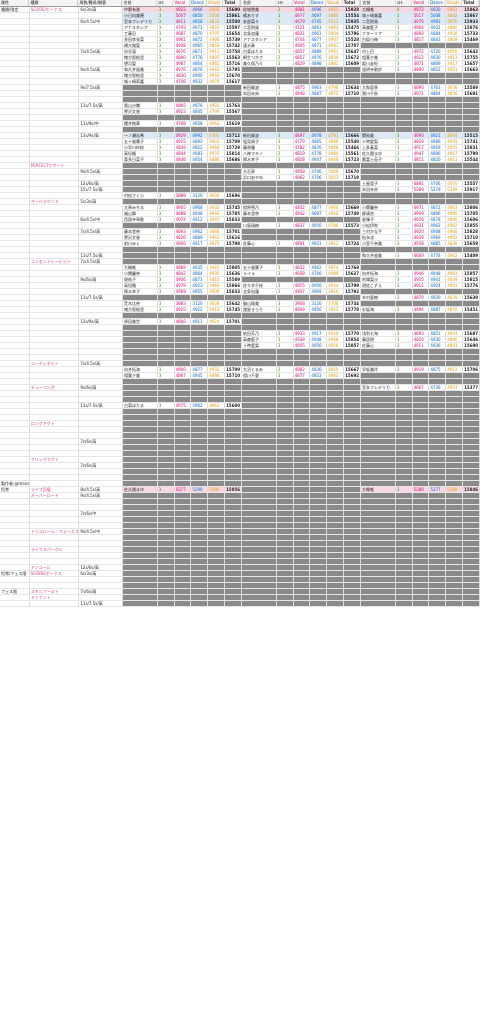  What do you see at coordinates (353, 153) in the screenshot?
I see `total-cell: 15561` at bounding box center [353, 153].